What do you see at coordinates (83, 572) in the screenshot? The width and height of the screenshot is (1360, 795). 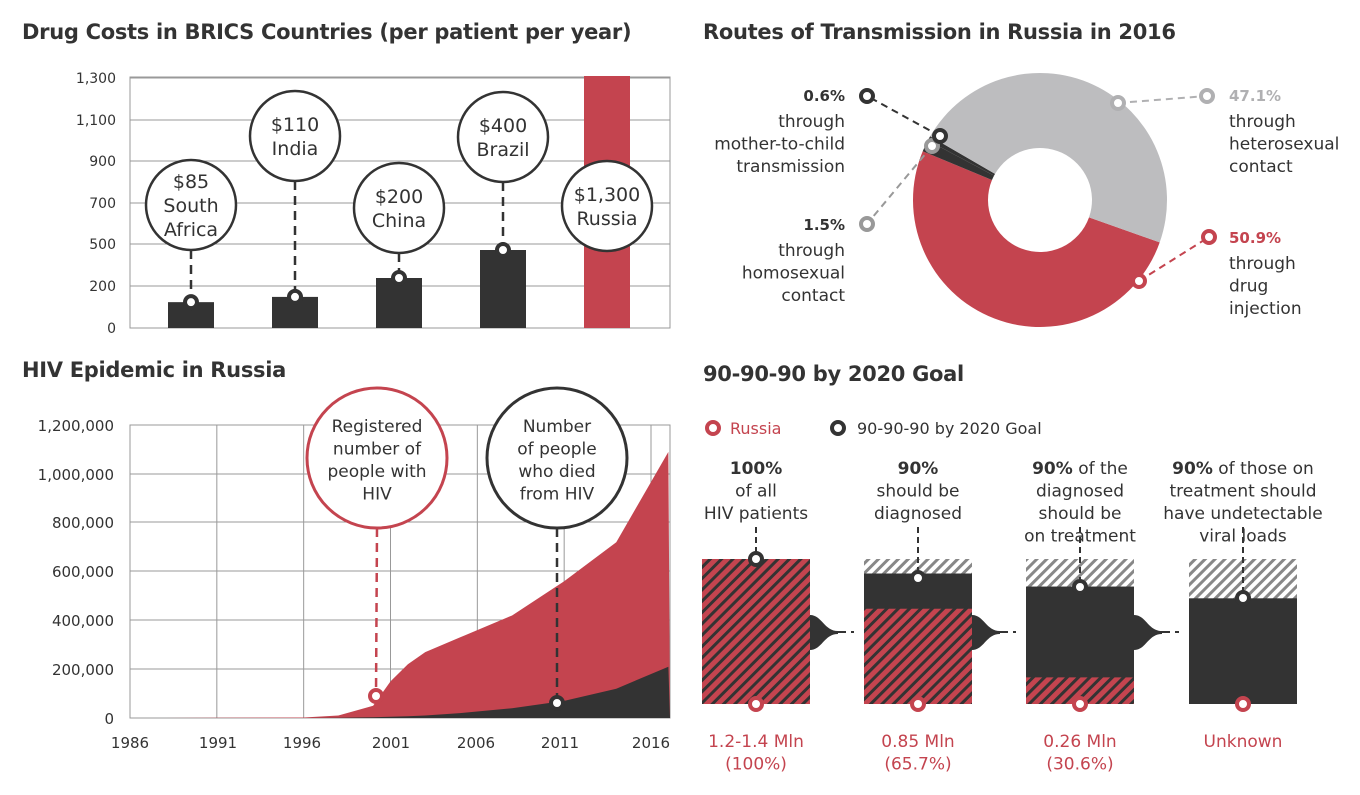 I see `epidemic-ytick-label: 600,000` at bounding box center [83, 572].